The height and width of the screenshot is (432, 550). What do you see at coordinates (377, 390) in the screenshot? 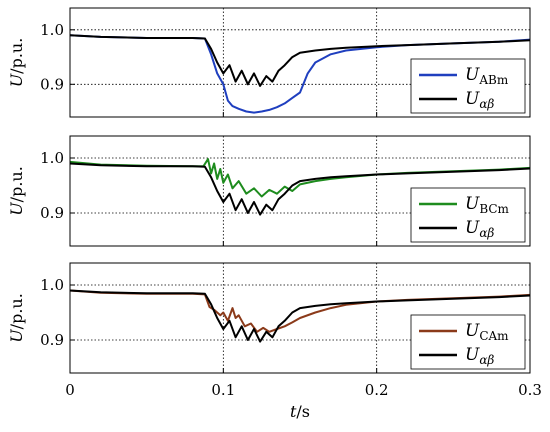
I see `x-tick-label: 0.2` at bounding box center [377, 390].